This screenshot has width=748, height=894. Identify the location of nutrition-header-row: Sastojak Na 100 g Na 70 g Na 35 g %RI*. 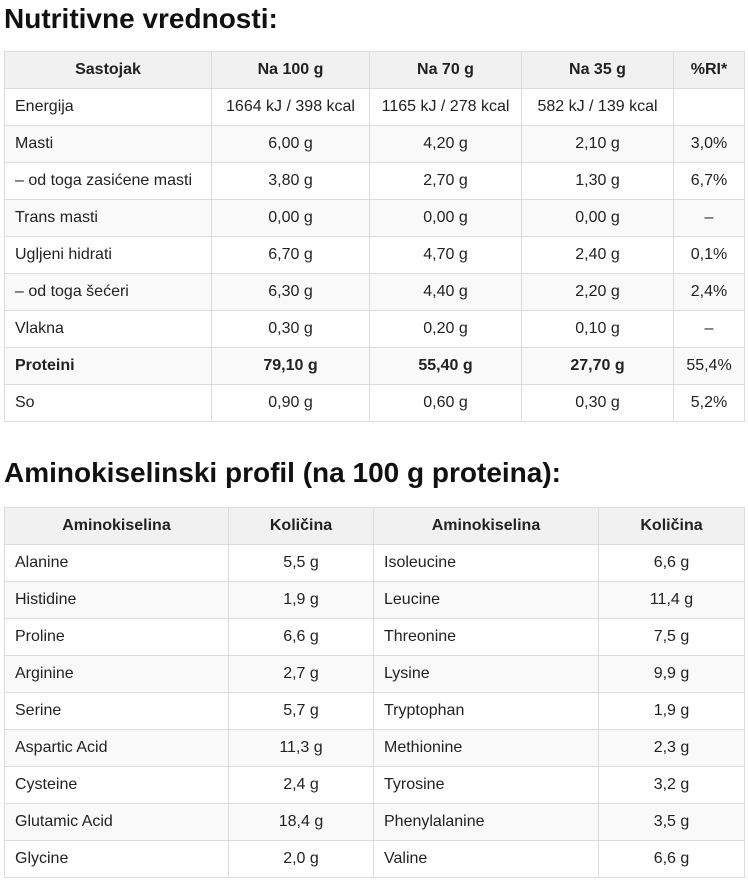
(374, 70).